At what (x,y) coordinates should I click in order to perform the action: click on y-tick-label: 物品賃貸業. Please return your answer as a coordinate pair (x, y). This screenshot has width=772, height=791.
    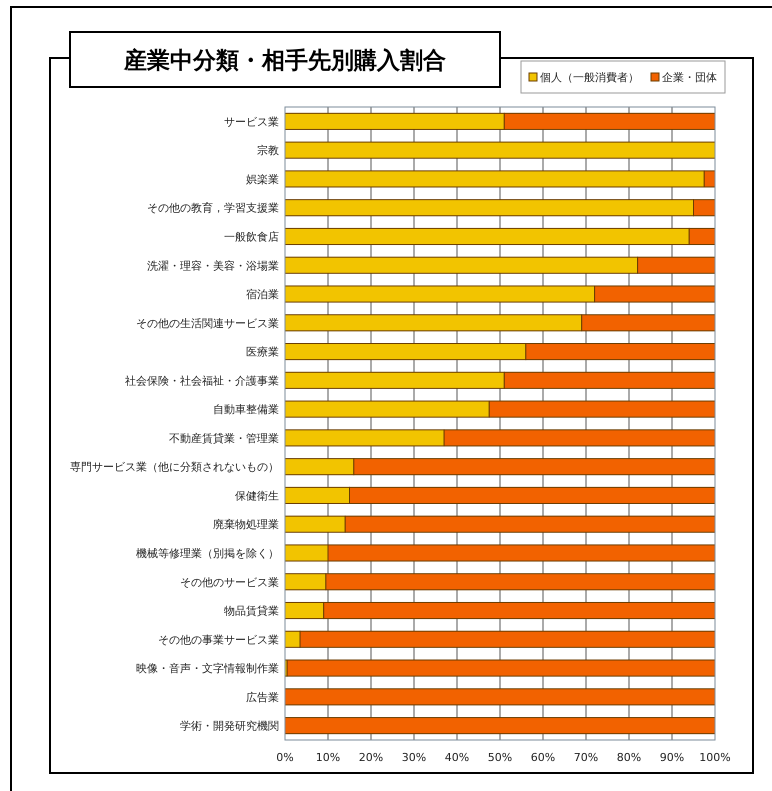
    Looking at the image, I should click on (251, 611).